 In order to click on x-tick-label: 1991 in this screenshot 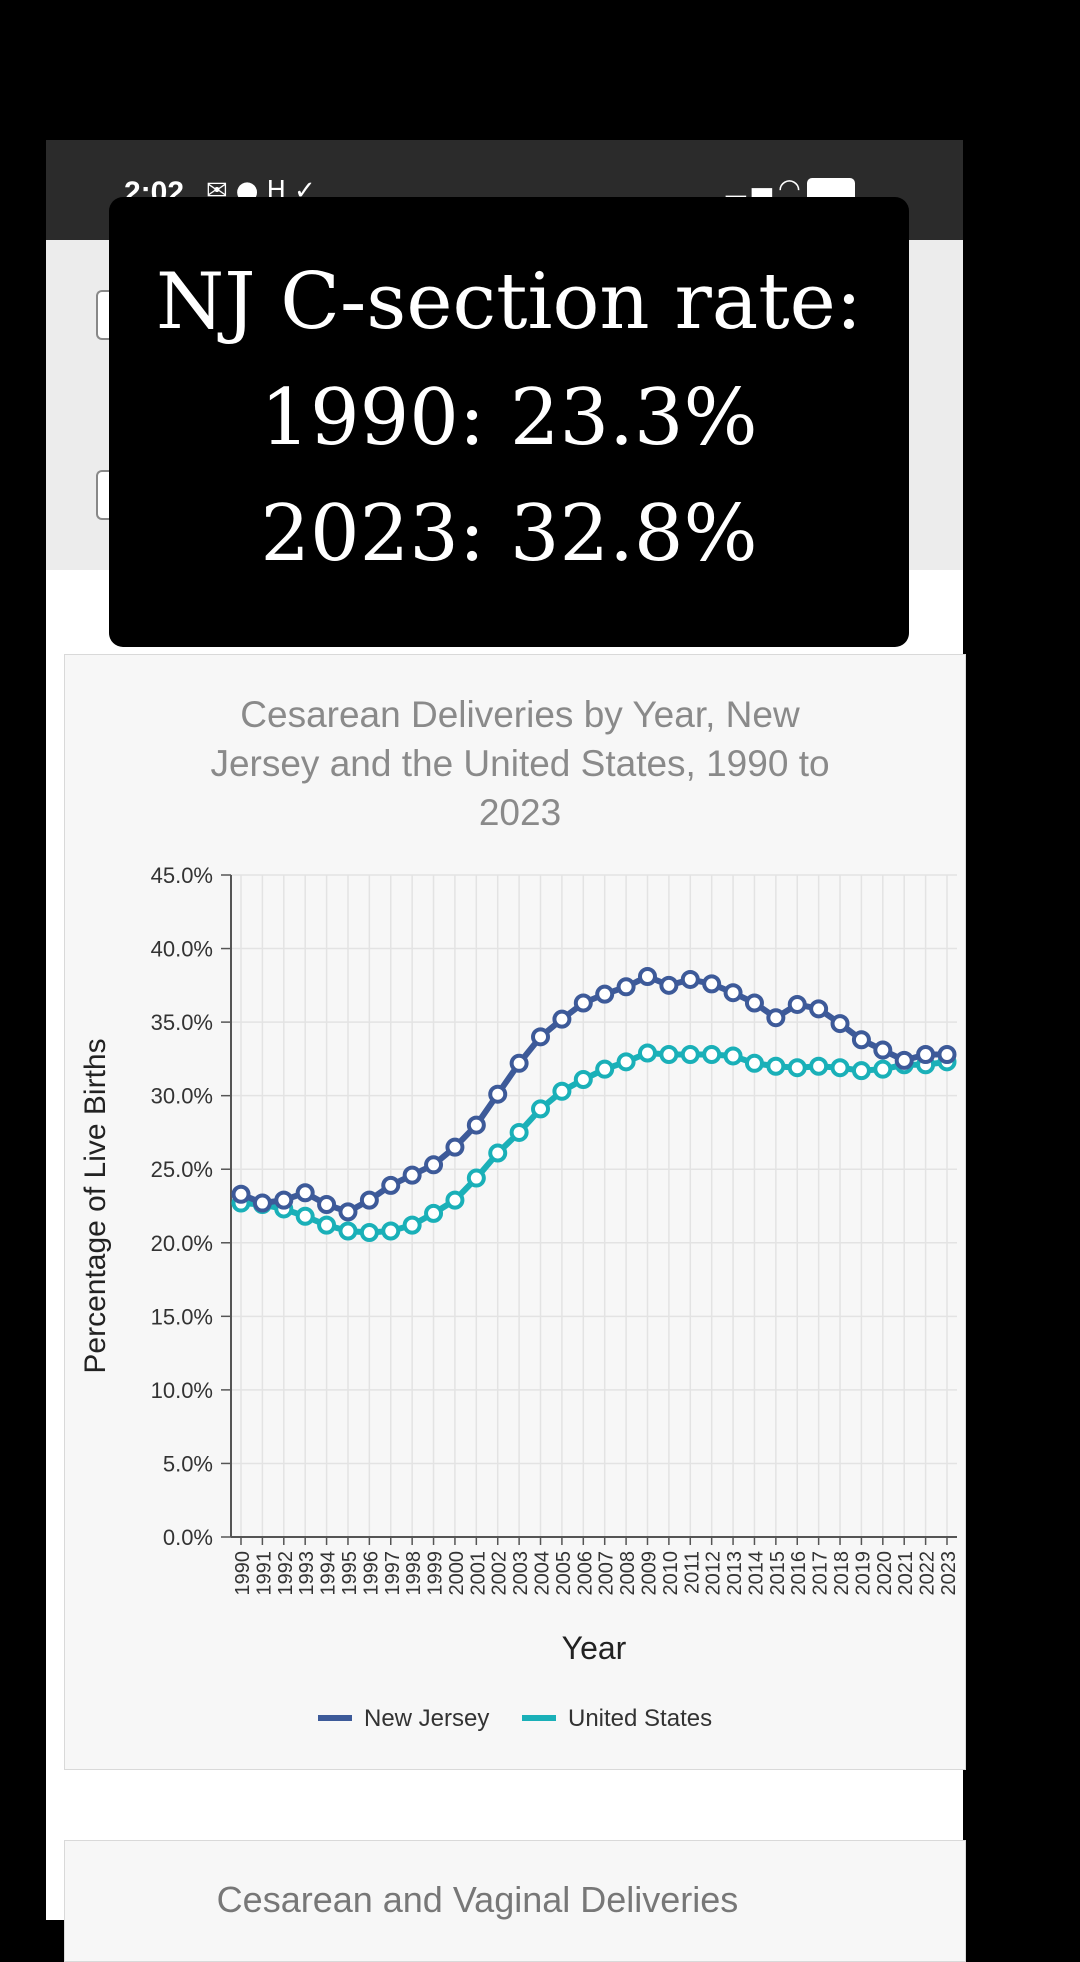, I will do `click(264, 1573)`.